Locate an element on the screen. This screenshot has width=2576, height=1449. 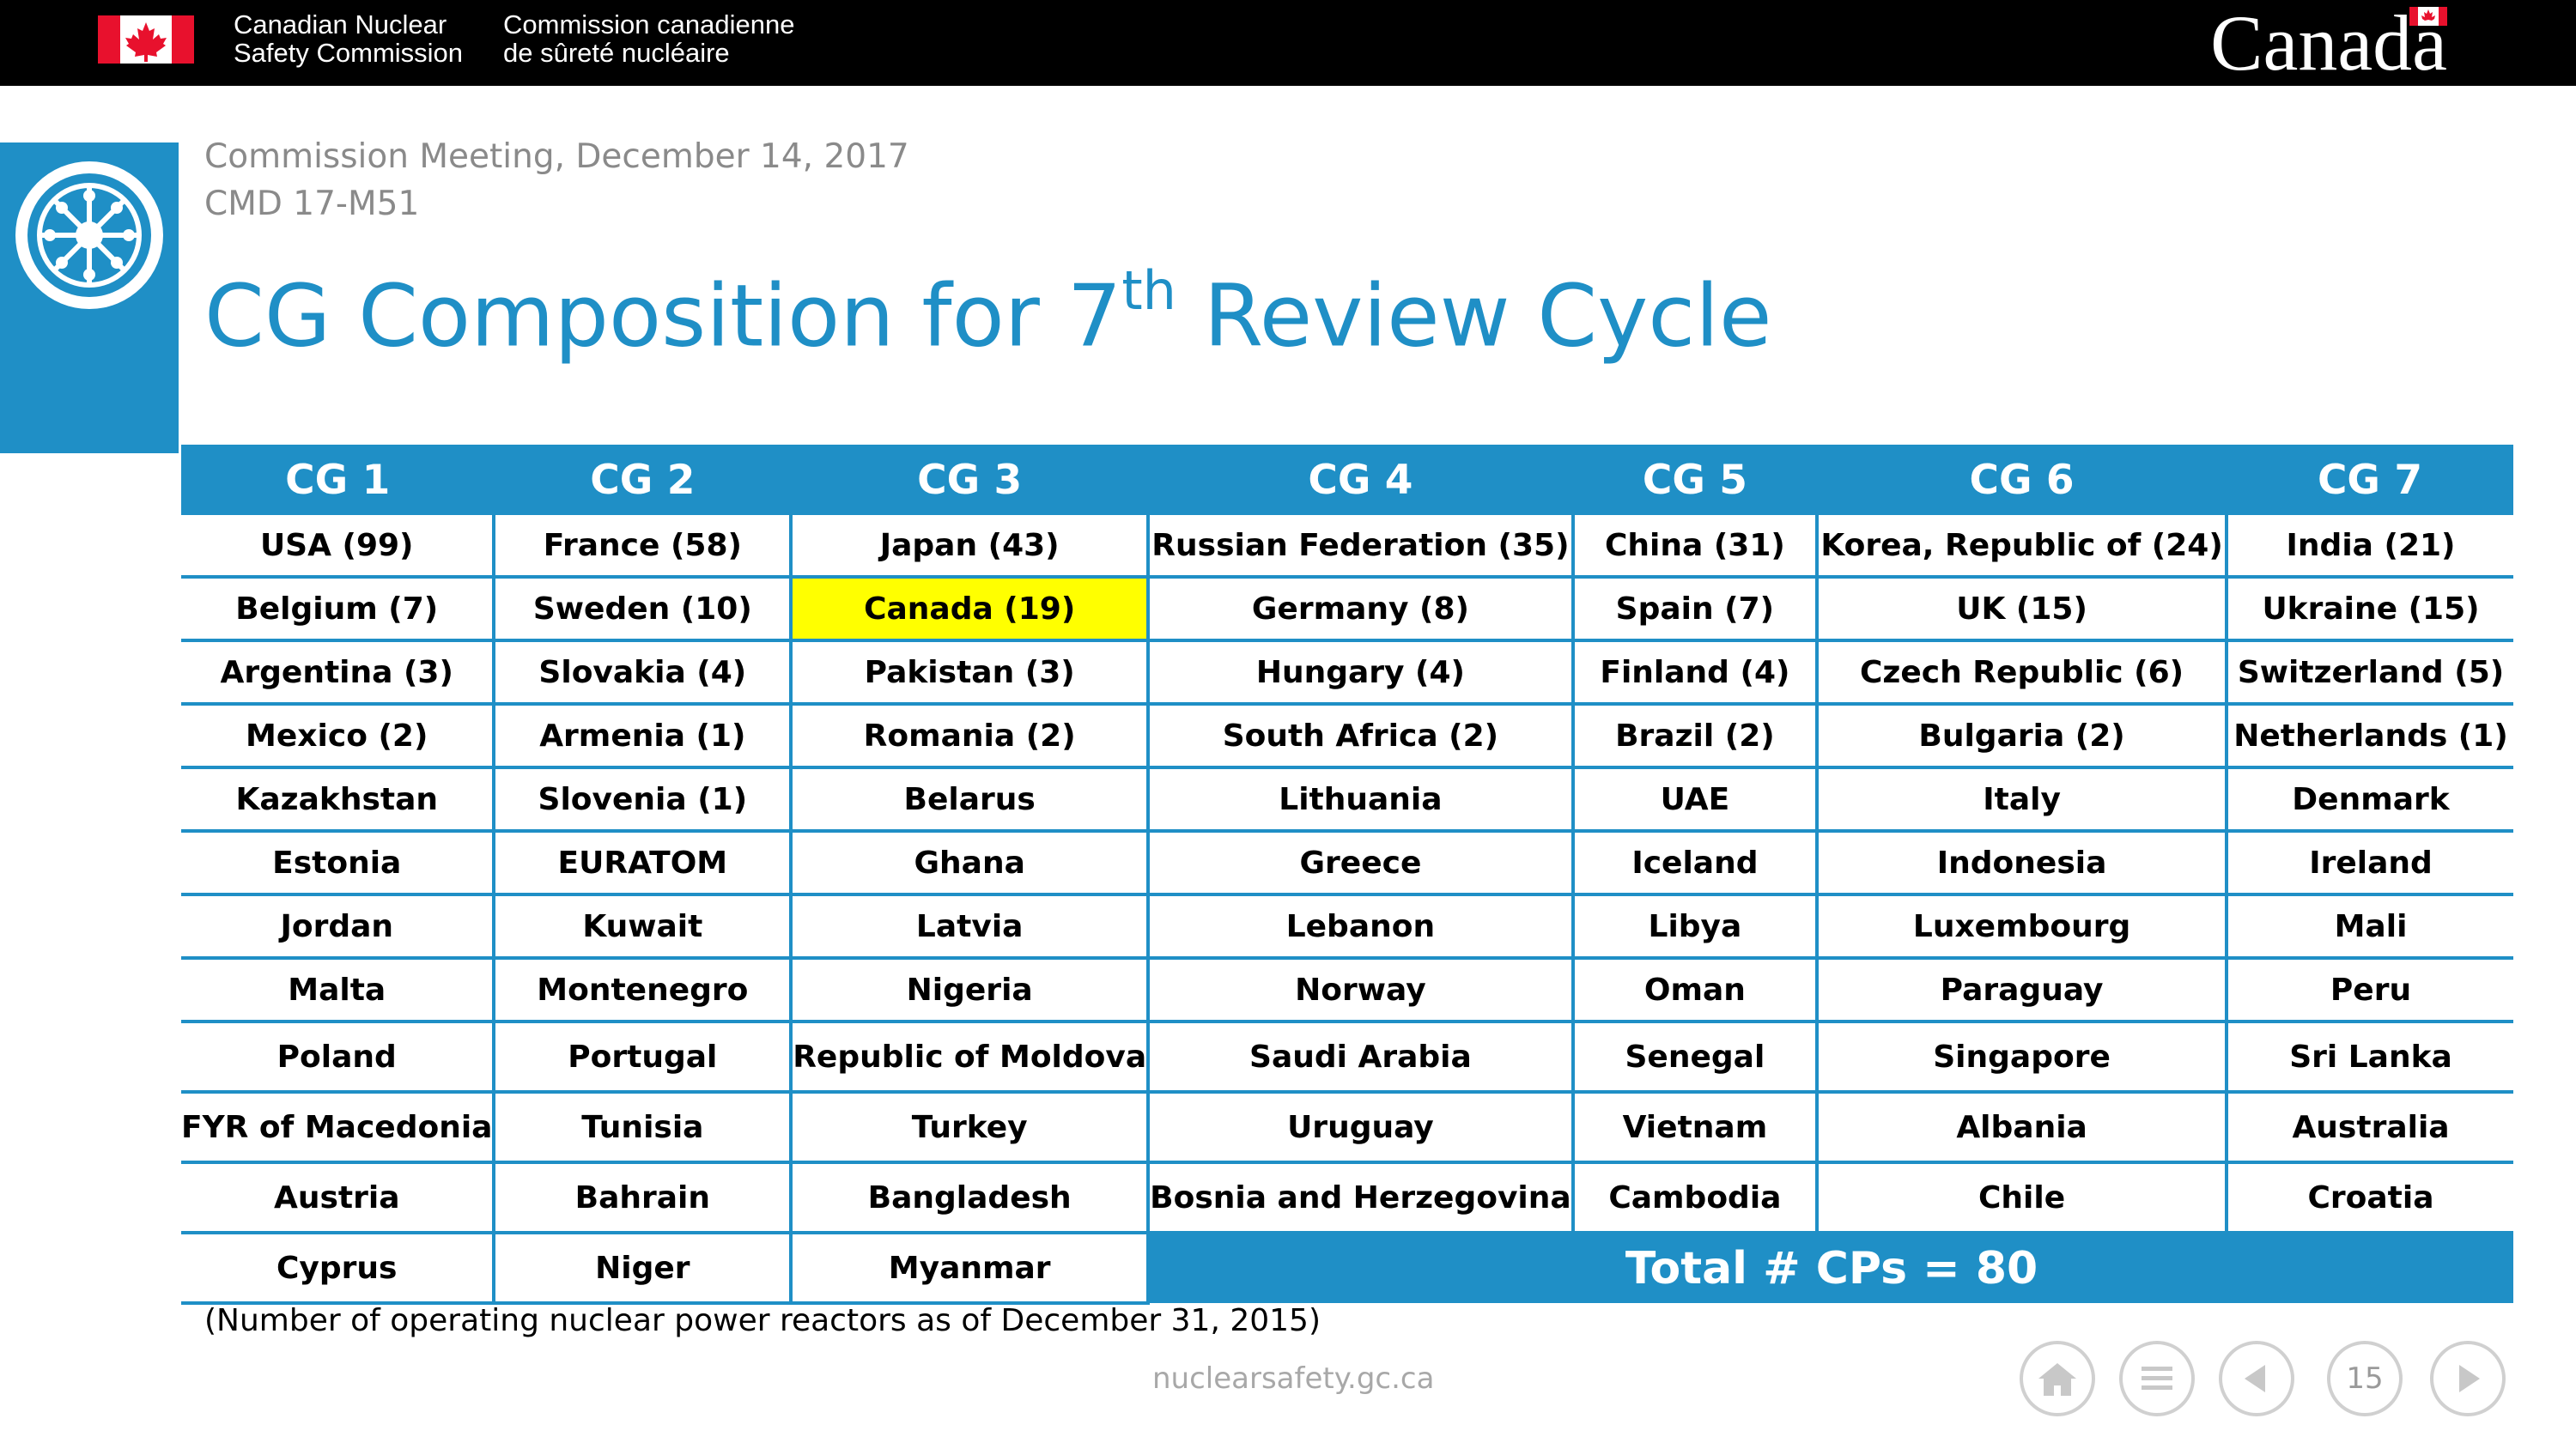
table-cell: Mali is located at coordinates (2370, 927).